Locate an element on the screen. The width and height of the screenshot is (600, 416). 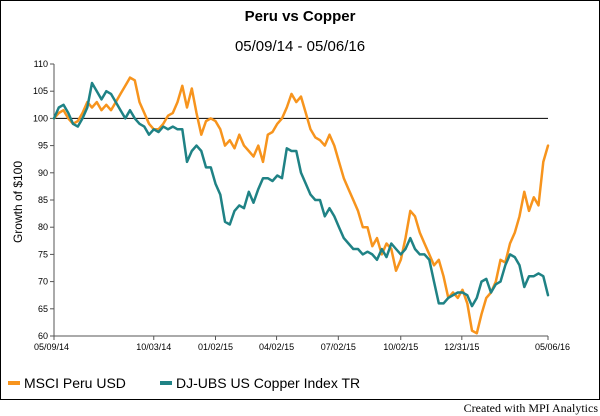
legend-item-copper: DJ-UBS US Copper Index TR is located at coordinates (260, 383).